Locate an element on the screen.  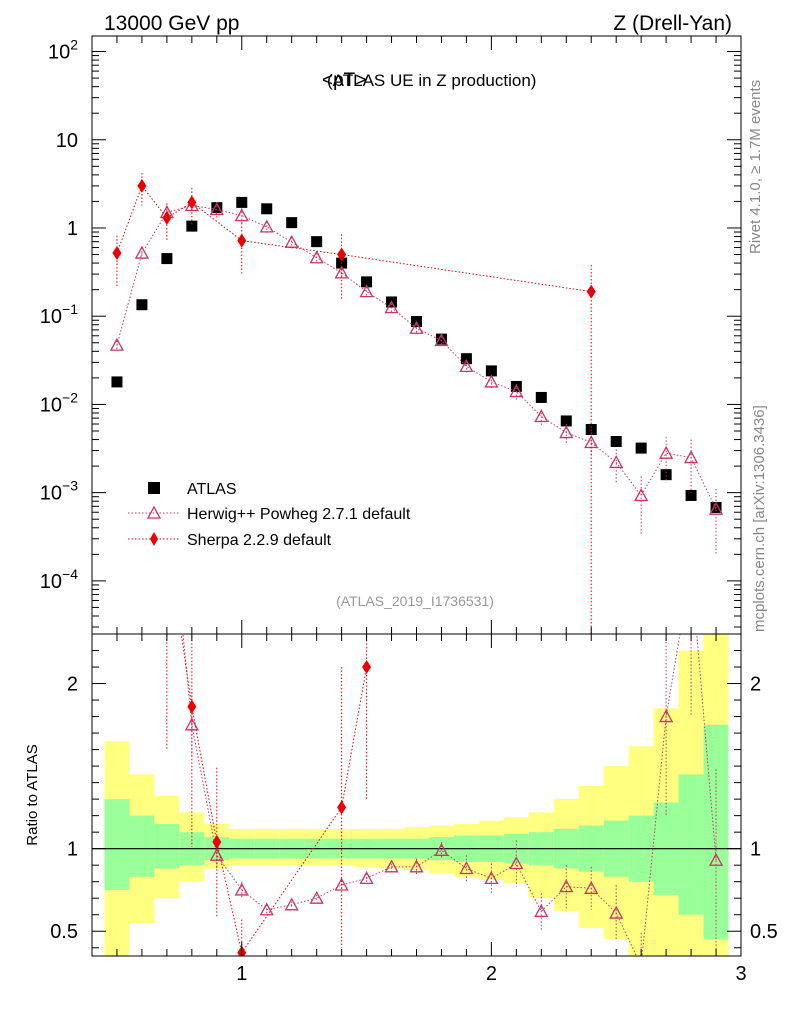
y-tick-exponent: −4 is located at coordinates (70, 574).